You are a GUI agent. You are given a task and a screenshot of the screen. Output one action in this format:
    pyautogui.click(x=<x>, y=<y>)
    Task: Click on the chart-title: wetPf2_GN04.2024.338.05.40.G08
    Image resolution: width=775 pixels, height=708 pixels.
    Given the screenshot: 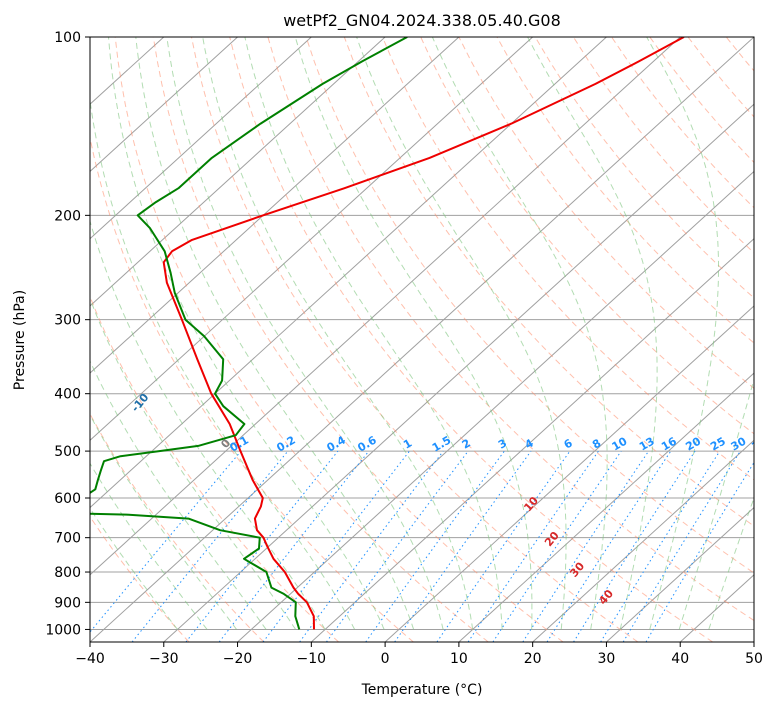 What is the action you would take?
    pyautogui.click(x=422, y=21)
    